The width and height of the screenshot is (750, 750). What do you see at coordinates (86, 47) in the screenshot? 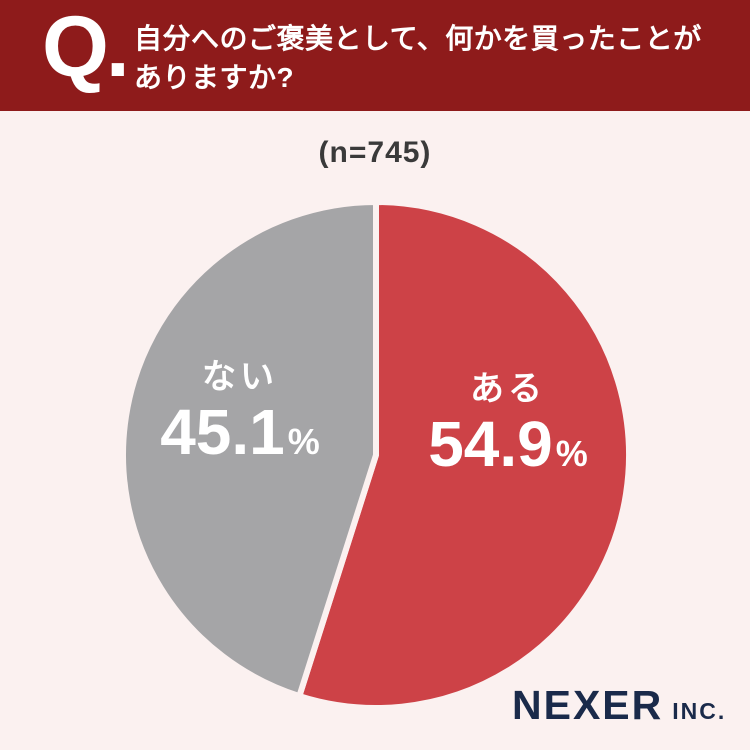
I see `q-mark: Q.` at bounding box center [86, 47].